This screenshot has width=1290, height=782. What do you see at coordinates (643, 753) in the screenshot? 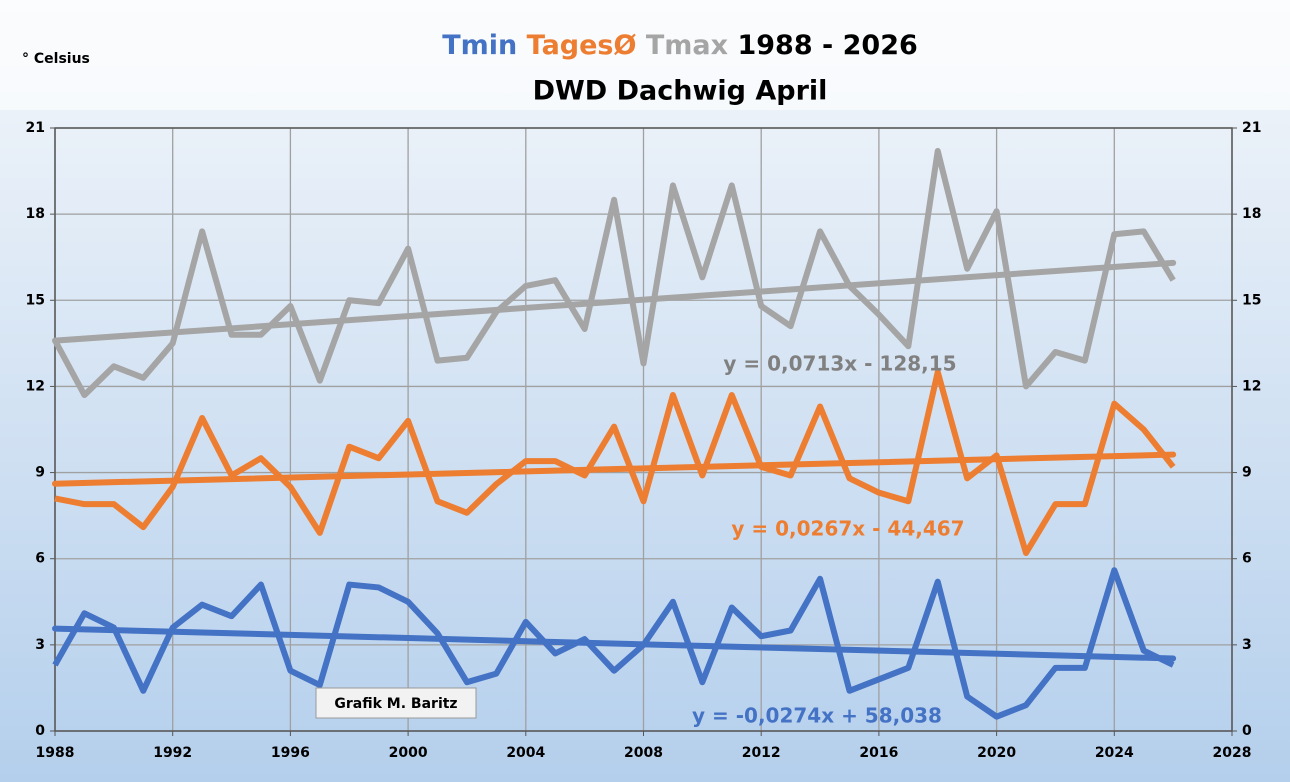
I see `x-tick-label: 2008` at bounding box center [643, 753].